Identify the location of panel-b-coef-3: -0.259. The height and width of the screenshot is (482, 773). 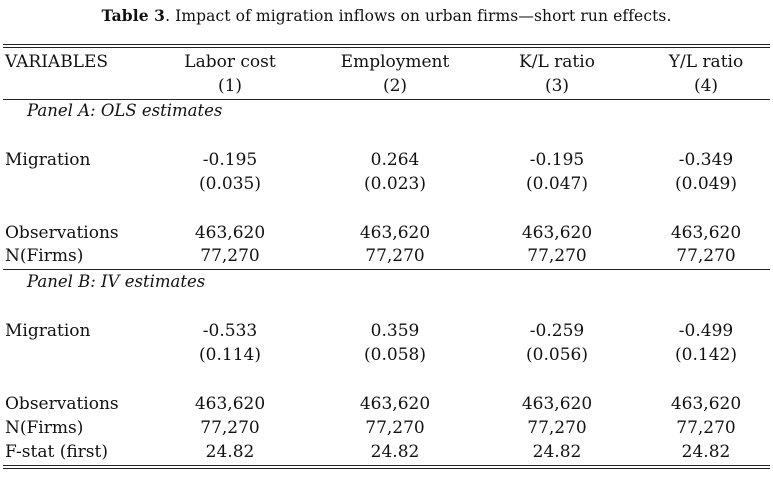
(557, 331).